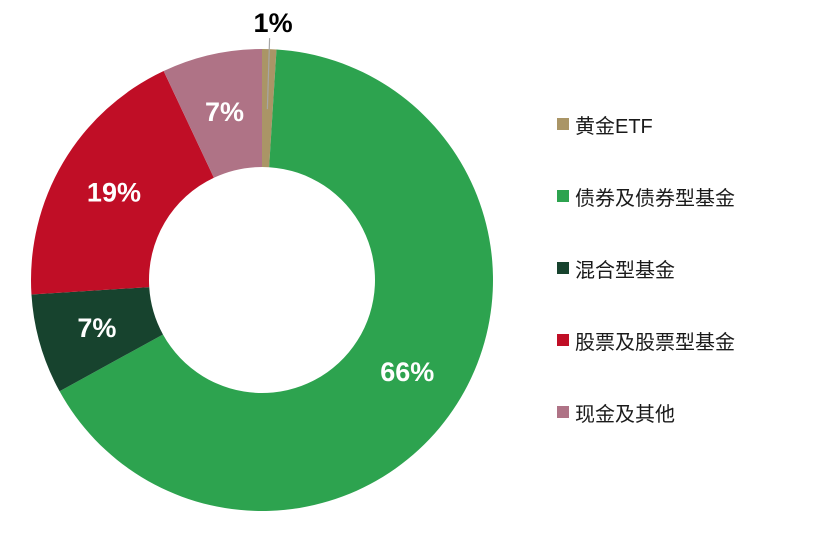 The height and width of the screenshot is (543, 831). Describe the element at coordinates (114, 192) in the screenshot. I see `slice-data-label-3: 19%` at that location.